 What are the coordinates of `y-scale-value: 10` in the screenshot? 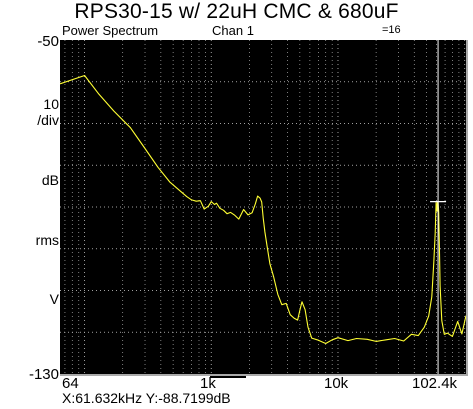 It's located at (51, 104).